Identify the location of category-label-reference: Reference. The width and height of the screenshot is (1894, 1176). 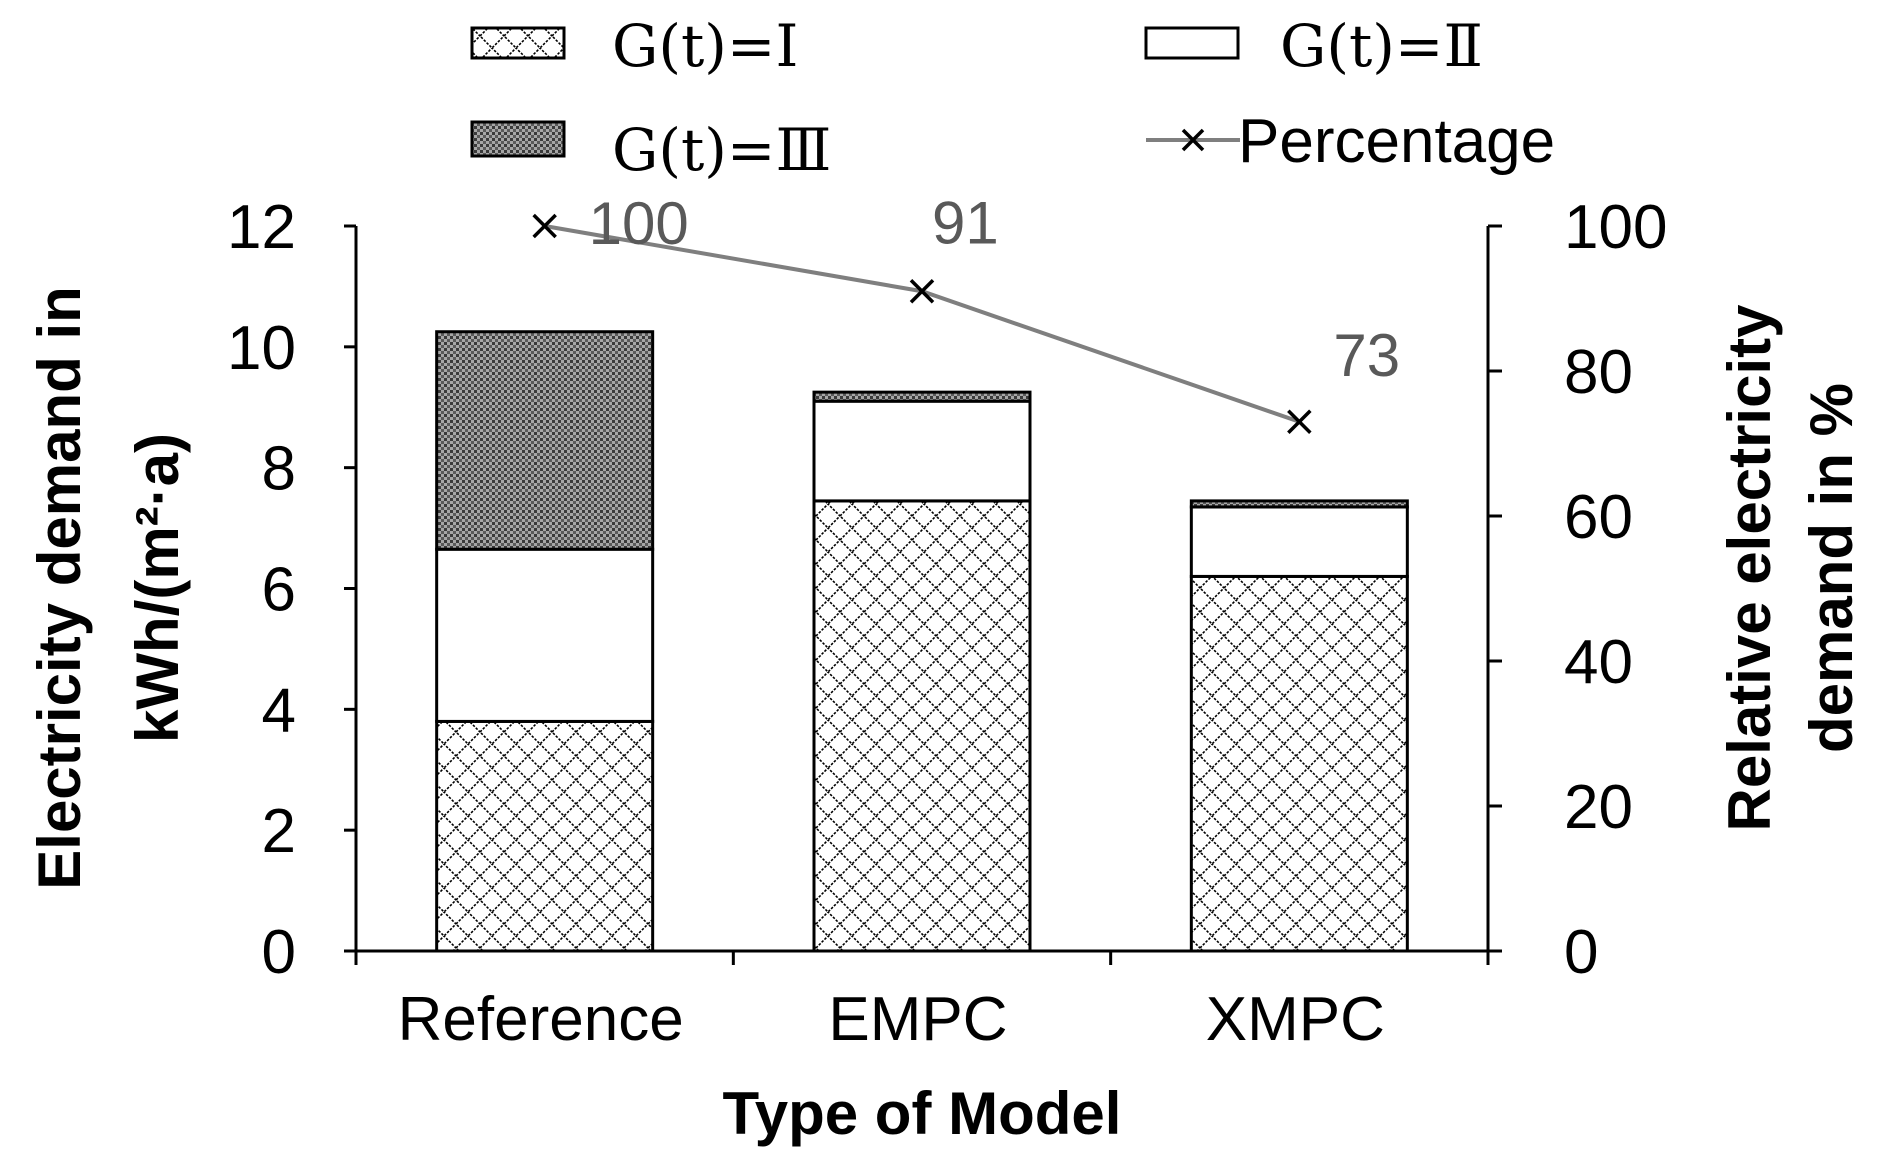
(541, 1019).